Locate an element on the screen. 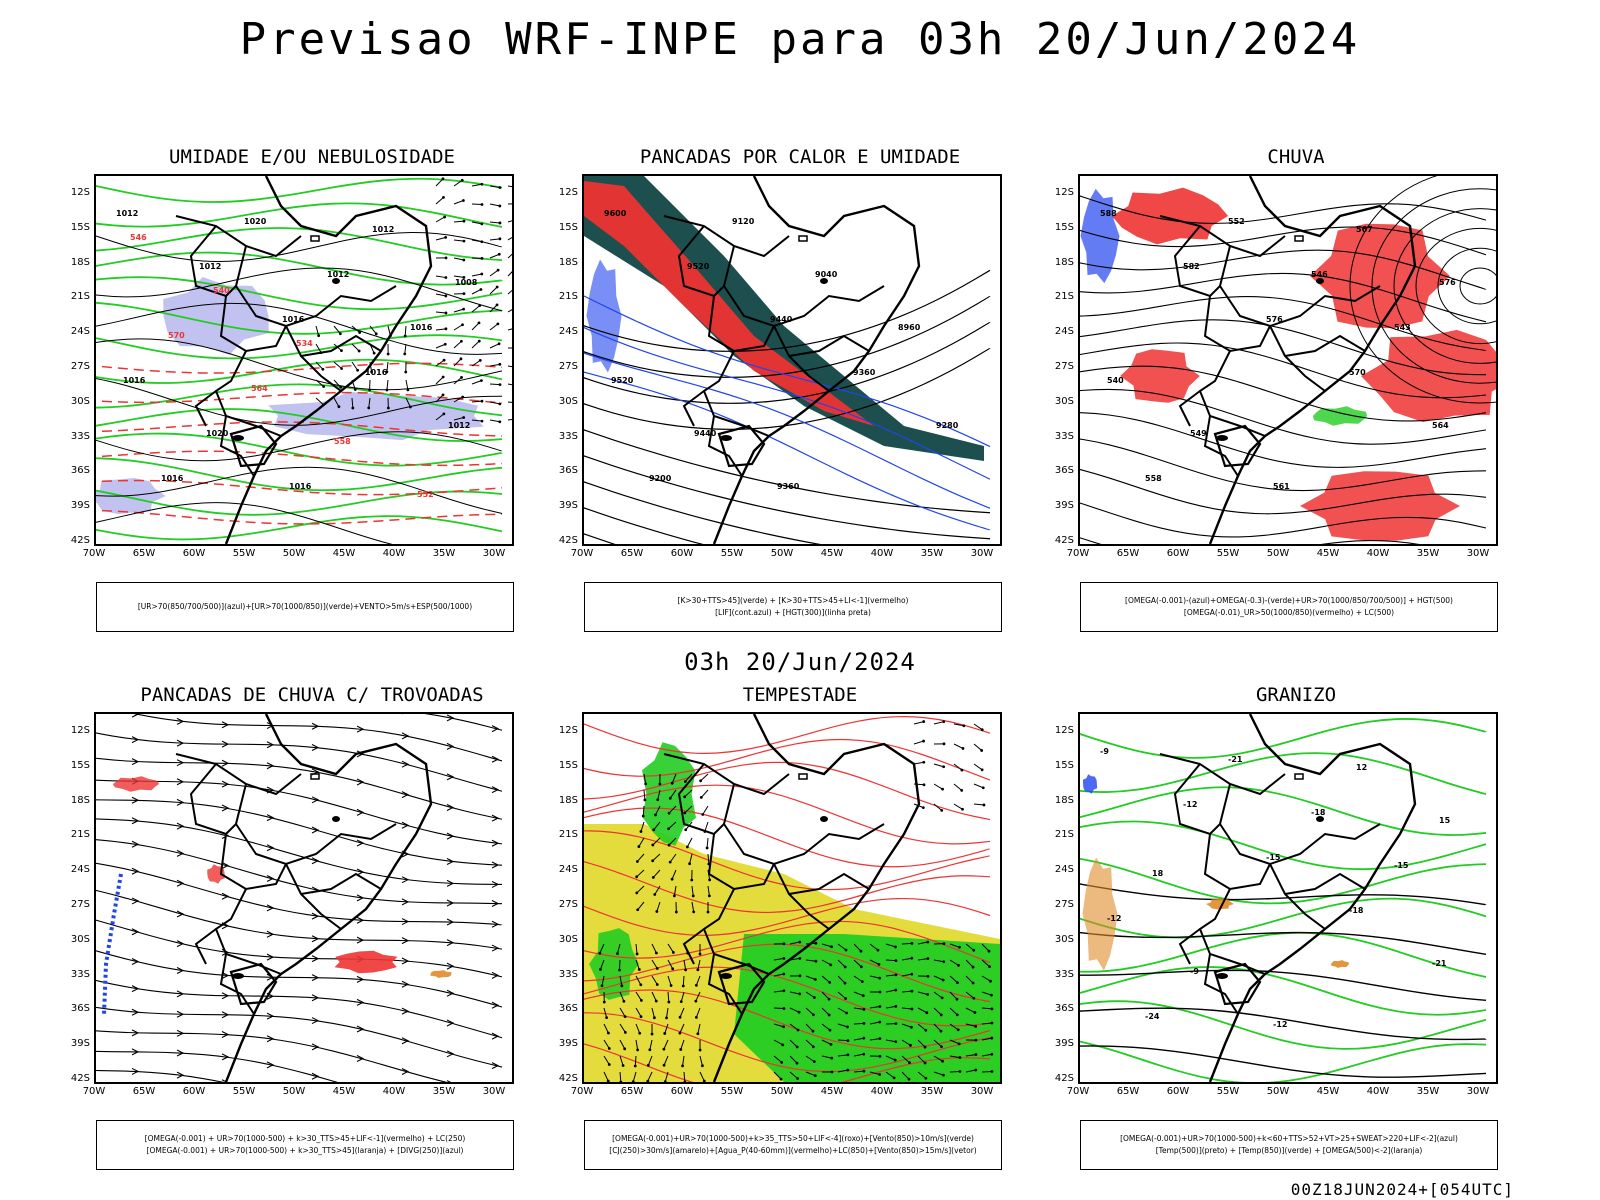 Image resolution: width=1600 pixels, height=1200 pixels. humidity-area is located at coordinates (131, 496).